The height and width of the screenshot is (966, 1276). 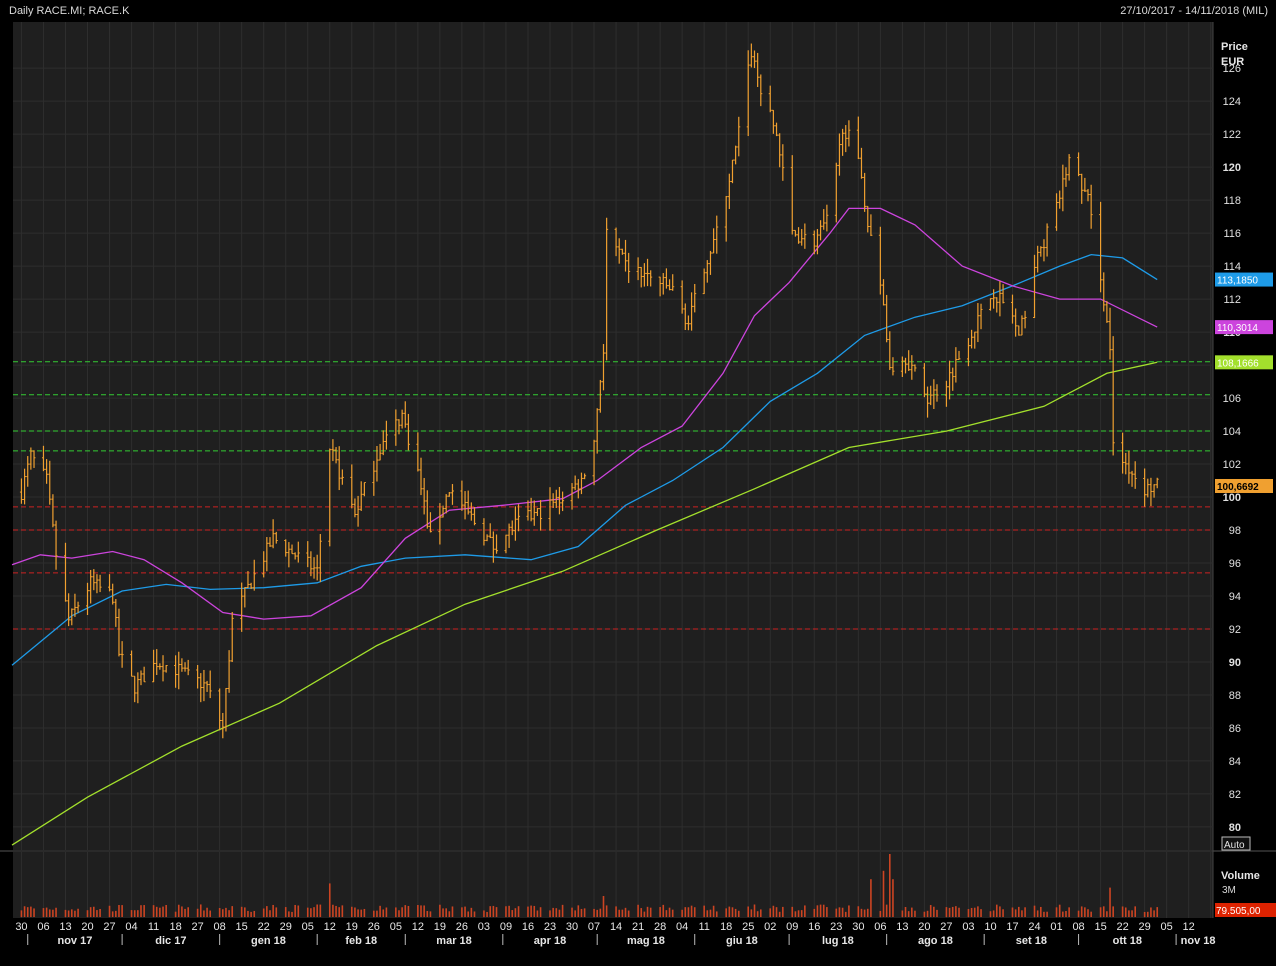 What do you see at coordinates (880, 927) in the screenshot?
I see `day-tick-label: 06` at bounding box center [880, 927].